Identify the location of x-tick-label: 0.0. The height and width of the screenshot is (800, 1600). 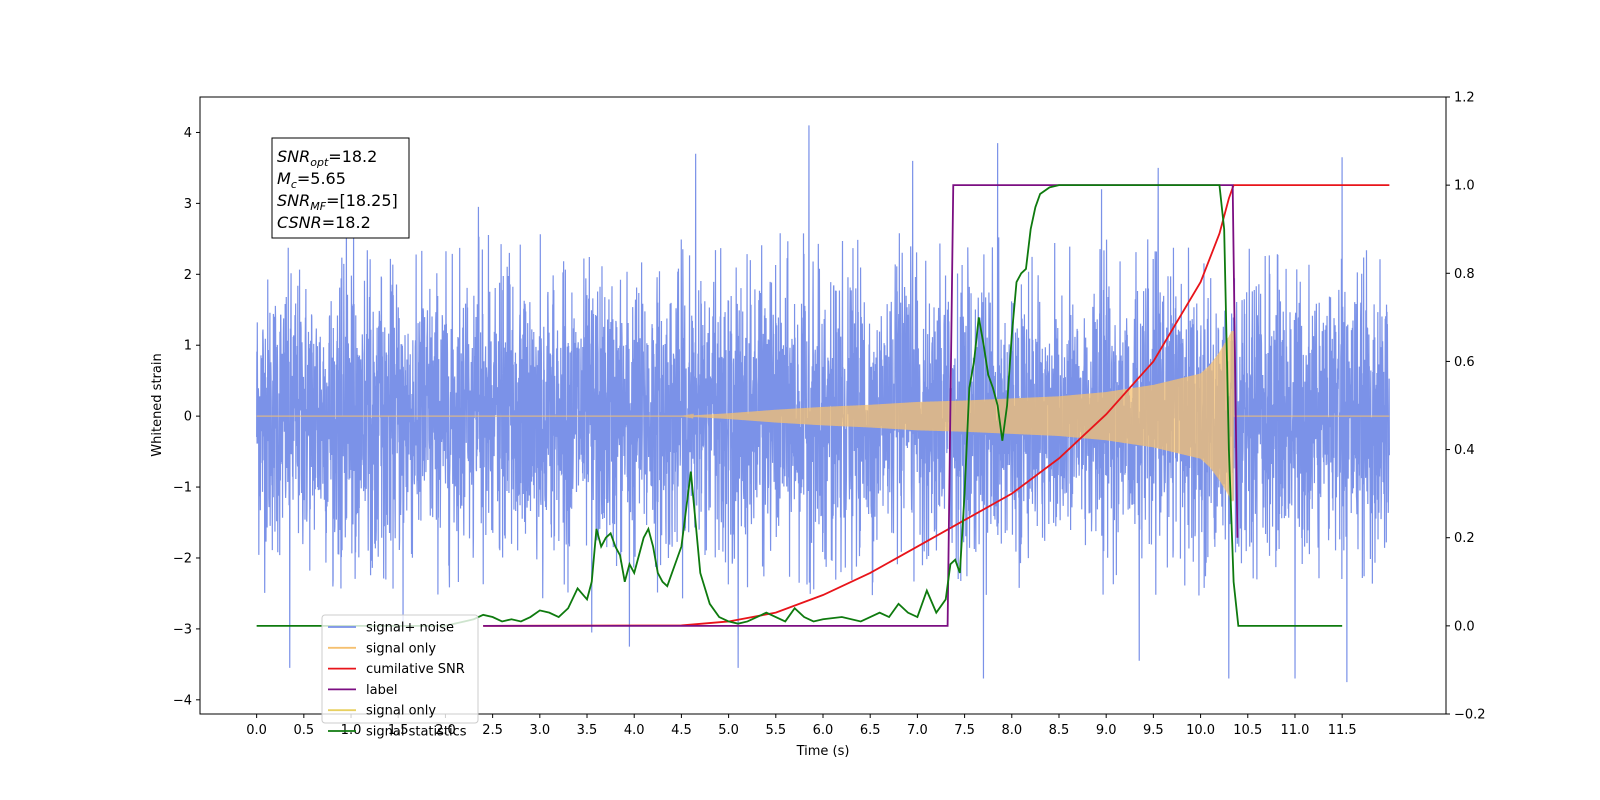
(256, 730).